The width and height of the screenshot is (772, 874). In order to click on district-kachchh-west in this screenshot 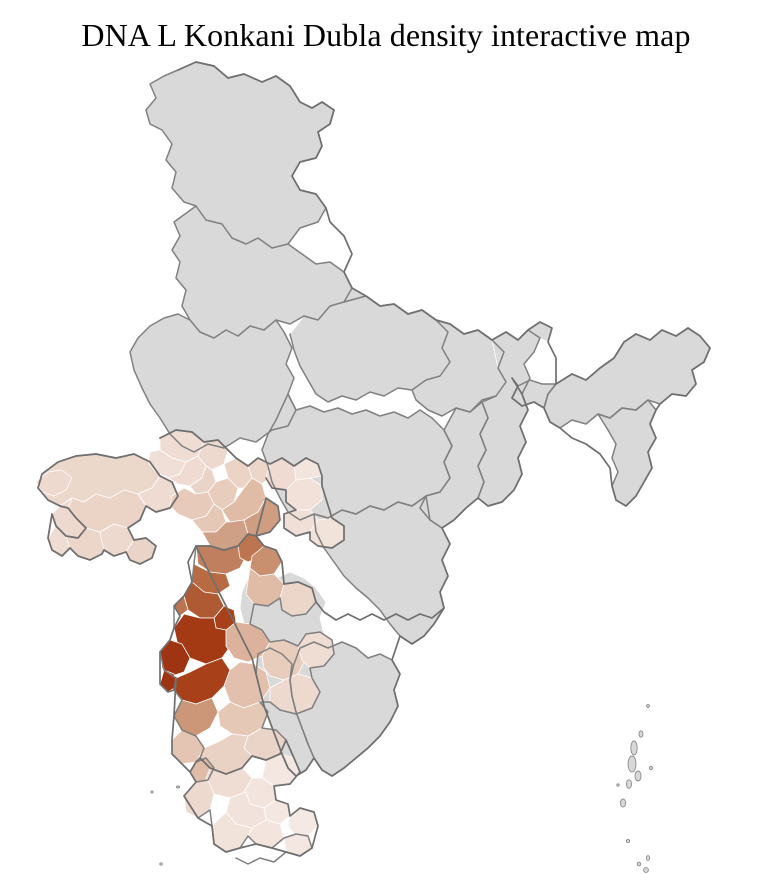, I will do `click(54, 483)`.